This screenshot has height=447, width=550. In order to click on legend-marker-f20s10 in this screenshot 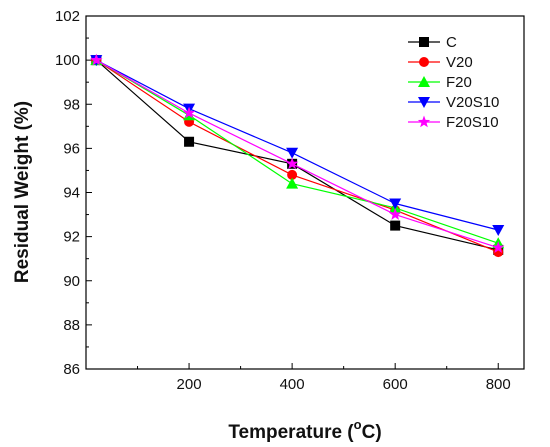, I will do `click(424, 121)`.